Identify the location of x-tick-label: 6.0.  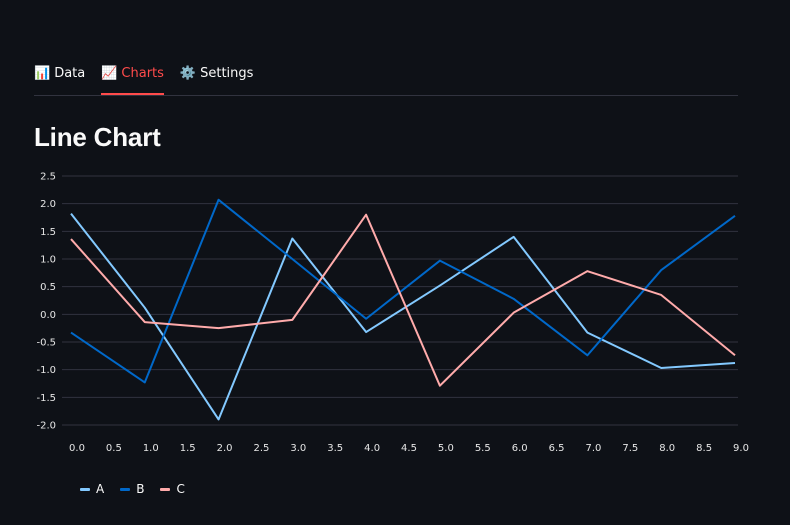
(520, 448).